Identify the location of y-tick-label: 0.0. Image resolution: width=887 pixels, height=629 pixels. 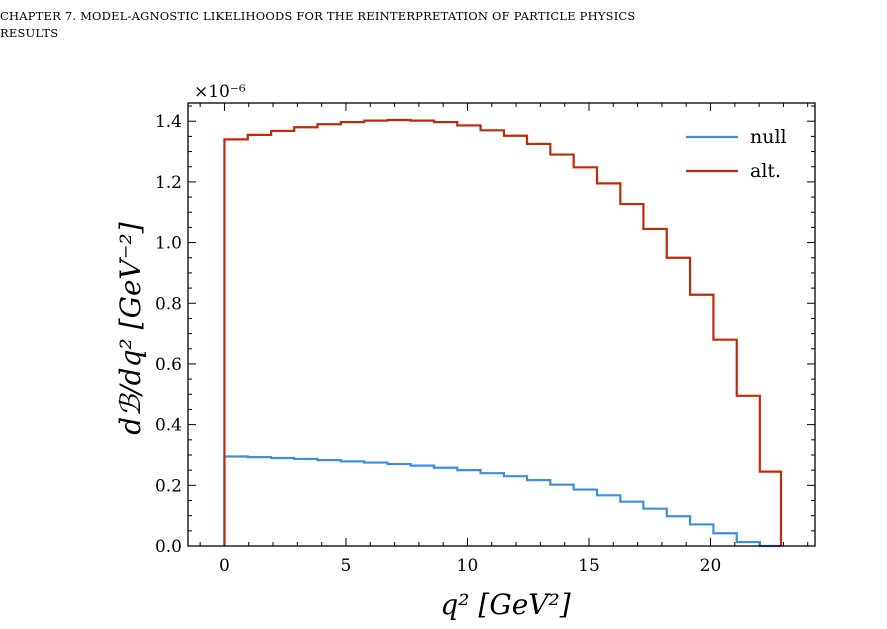
(168, 547).